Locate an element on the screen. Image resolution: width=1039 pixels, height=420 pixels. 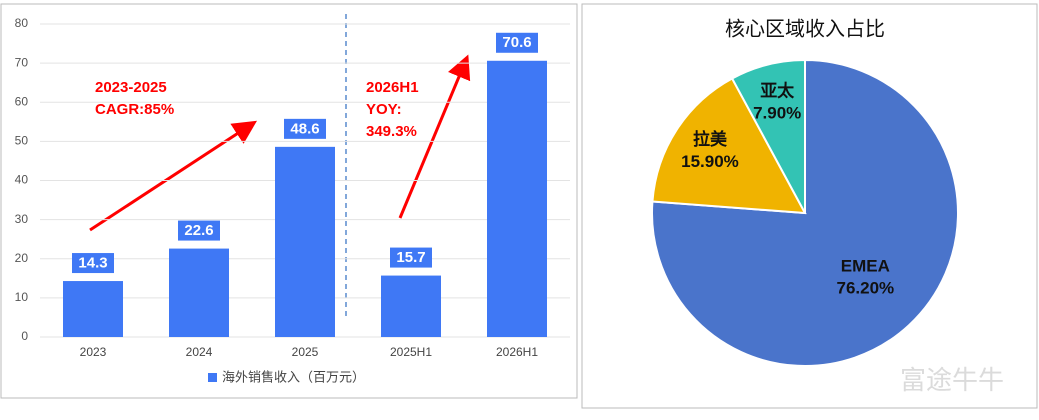
value-label: 15.7 is located at coordinates (410, 257).